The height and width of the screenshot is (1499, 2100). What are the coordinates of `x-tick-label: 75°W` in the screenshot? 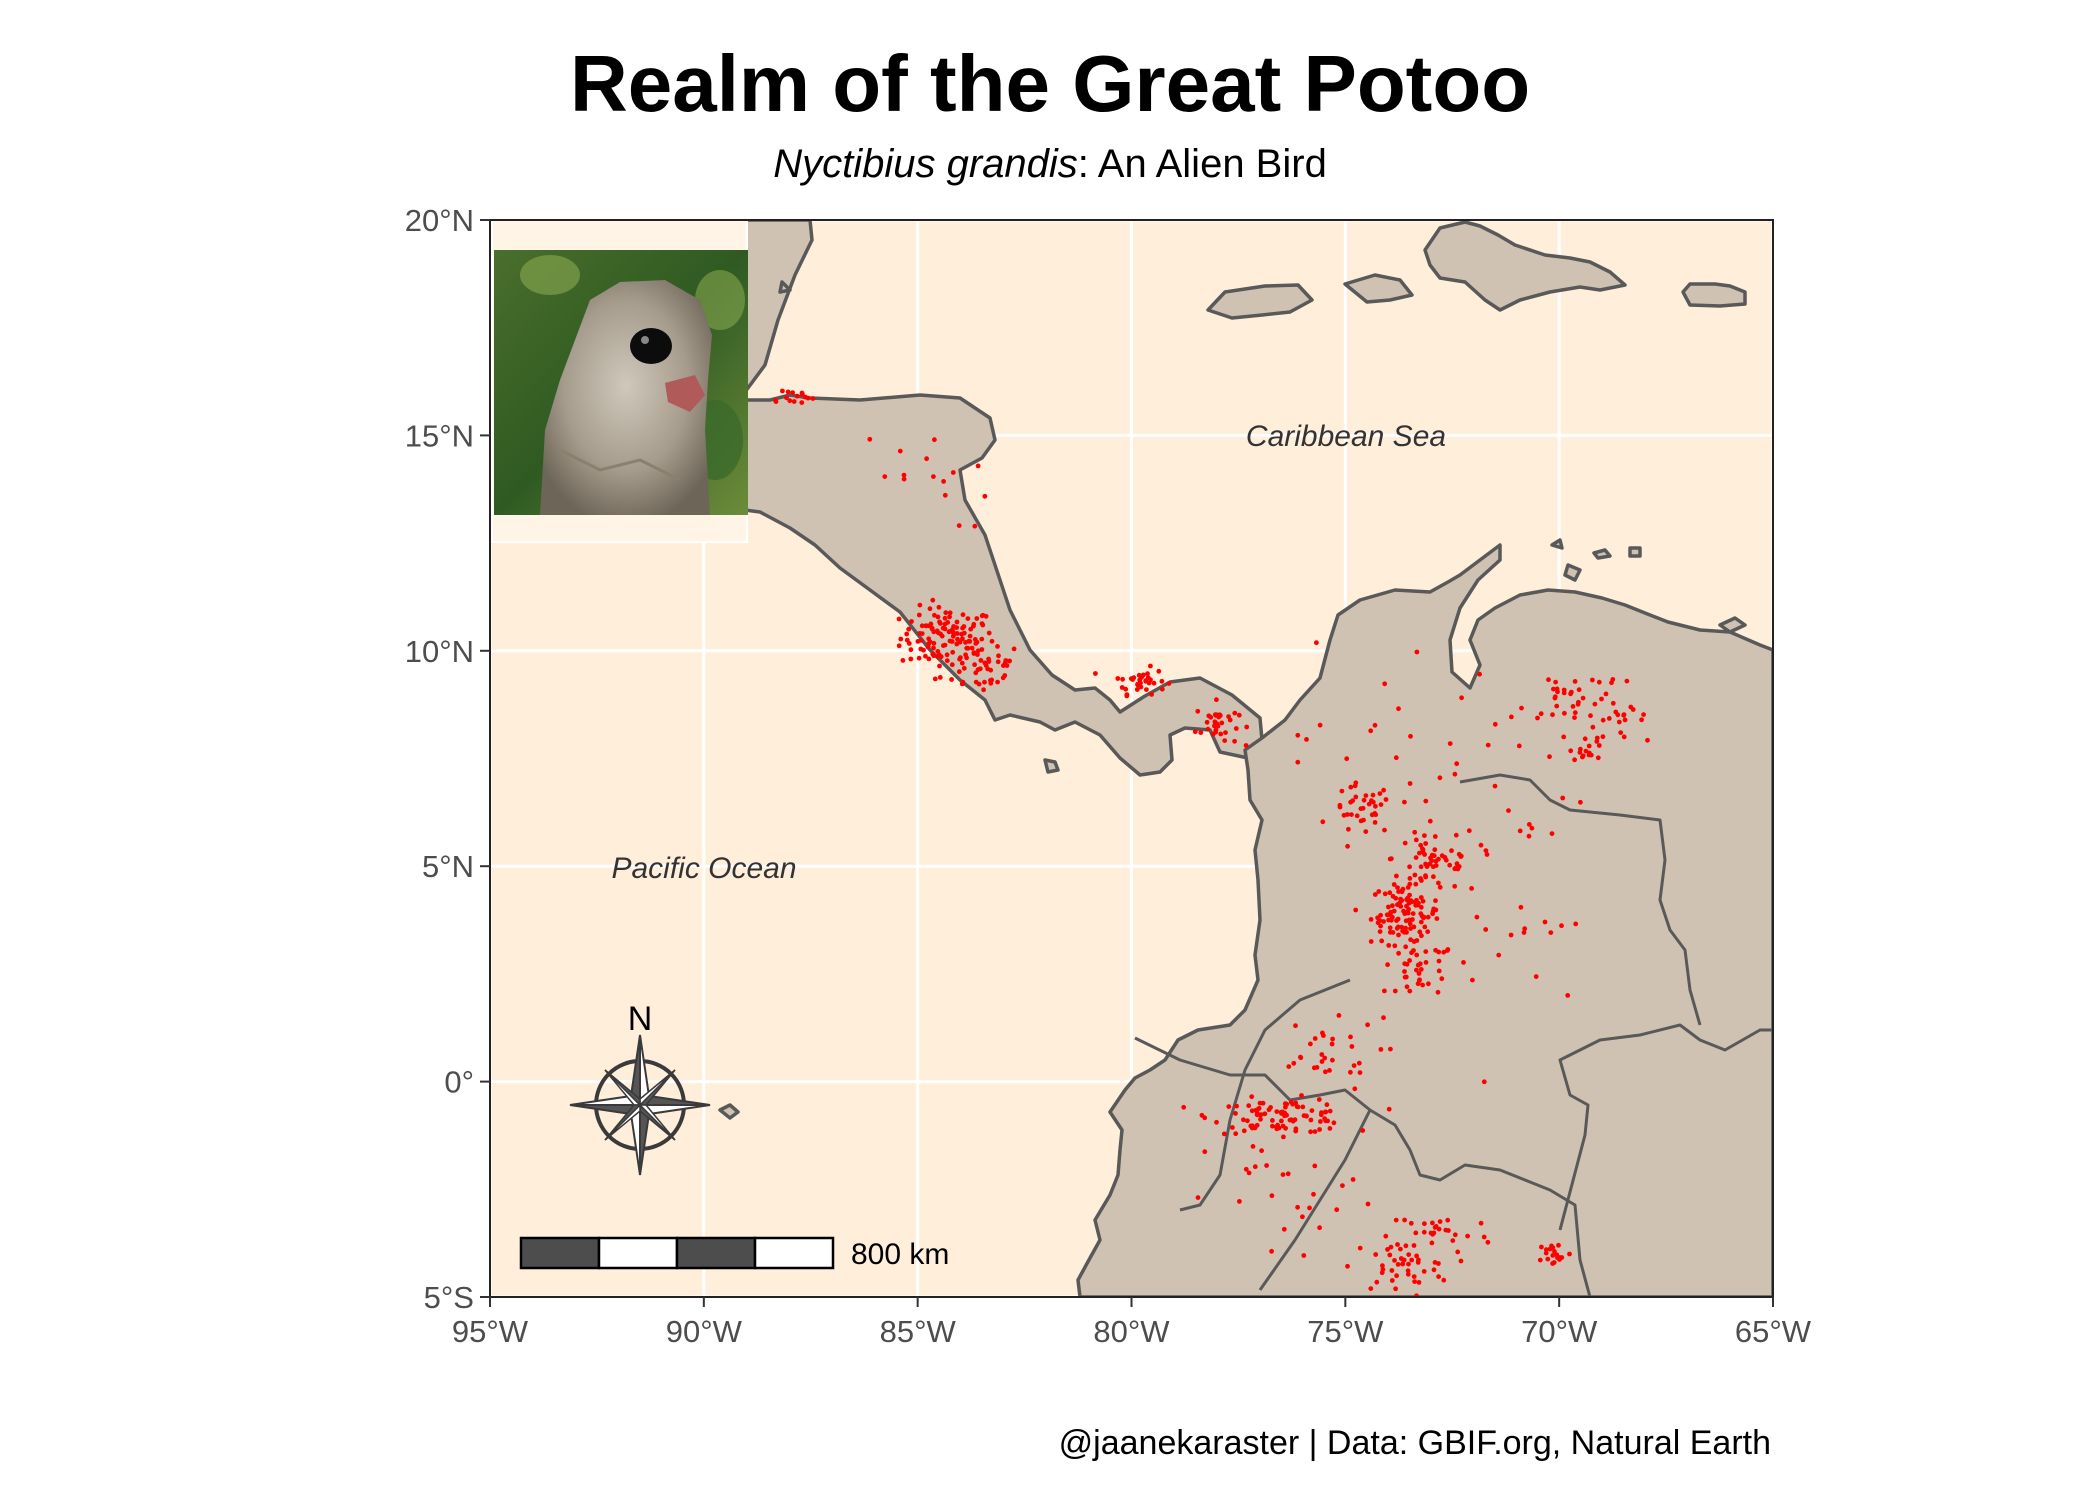 It's located at (1345, 1331).